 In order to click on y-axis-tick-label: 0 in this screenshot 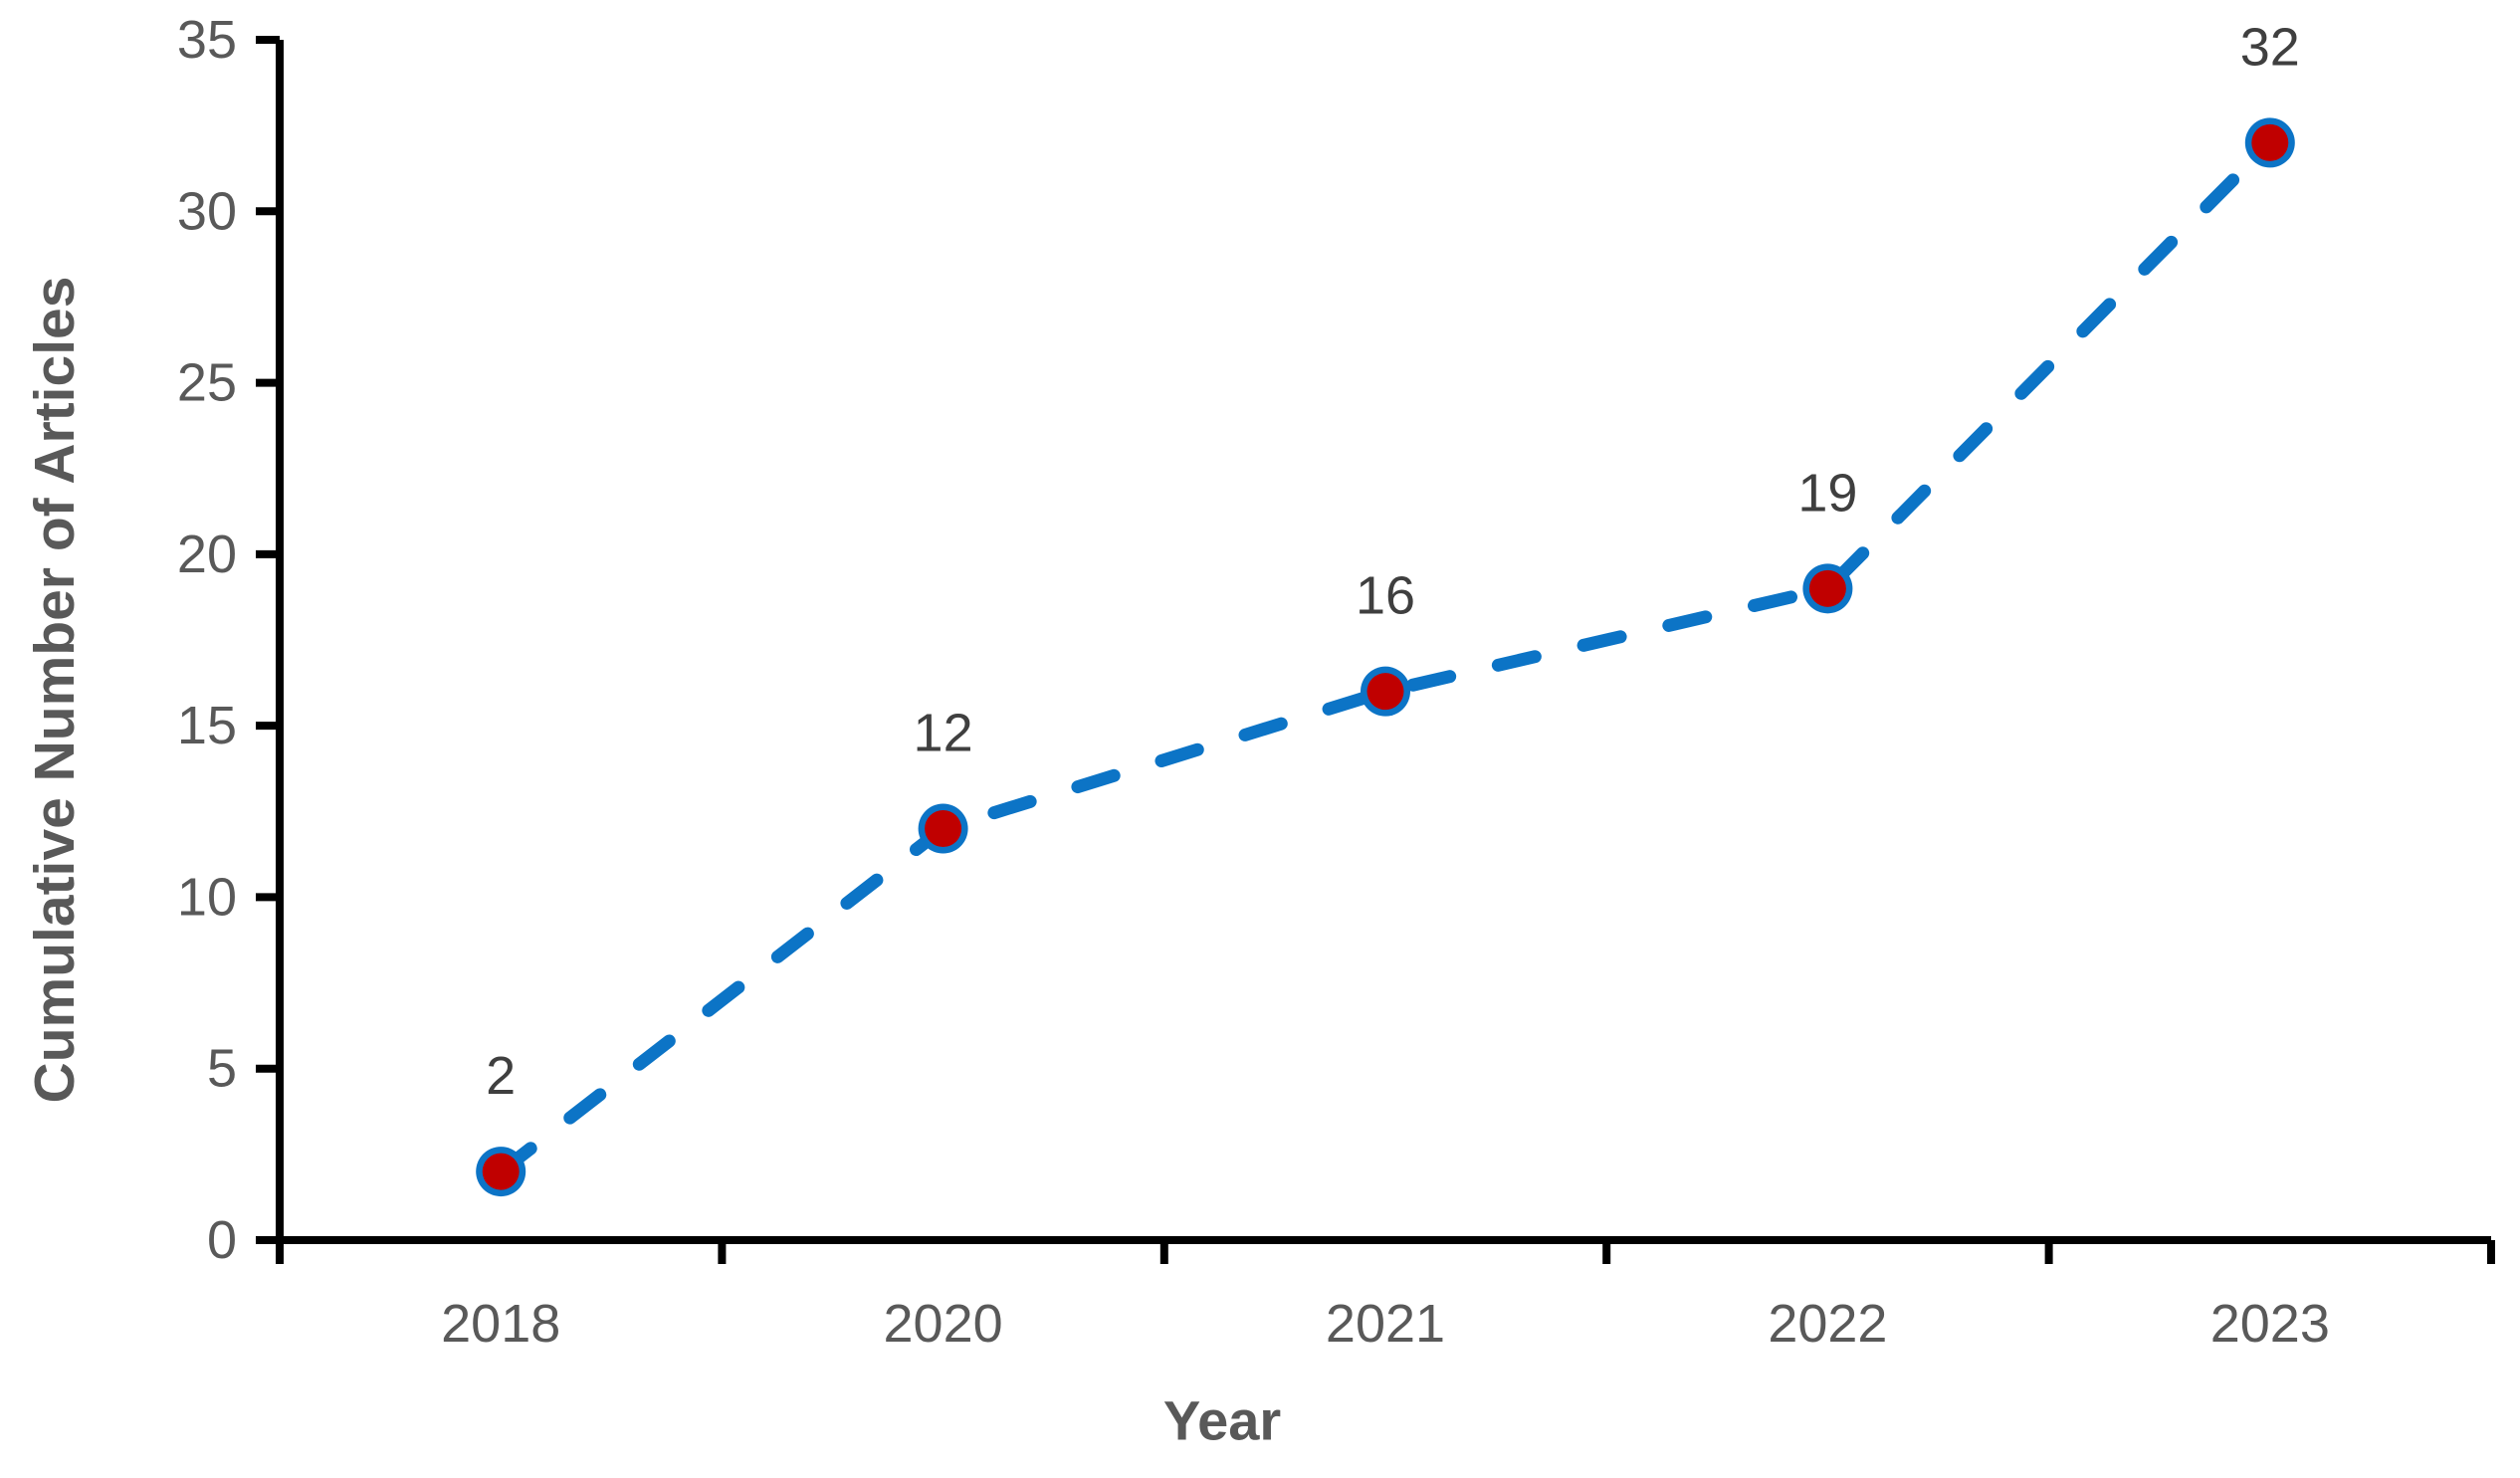, I will do `click(222, 1240)`.